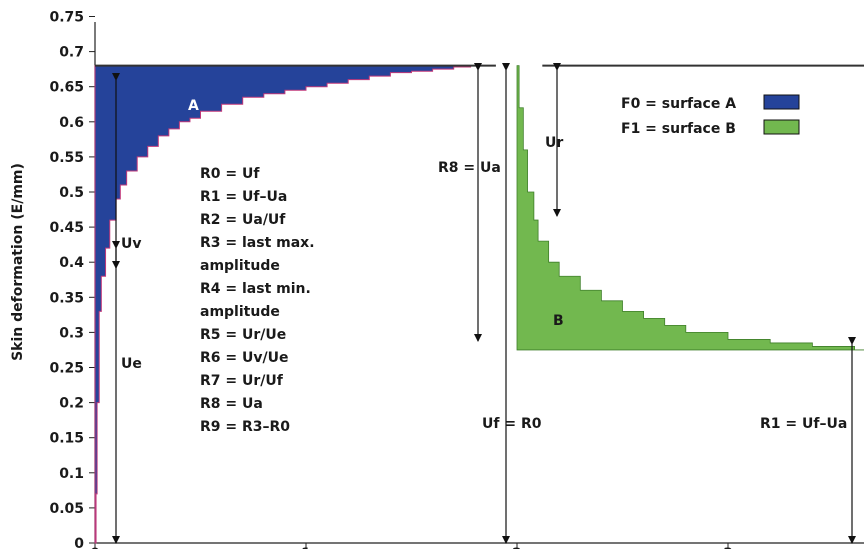  Describe the element at coordinates (243, 335) in the screenshot. I see `parameter-item: R5 = Ur/Ue` at that location.